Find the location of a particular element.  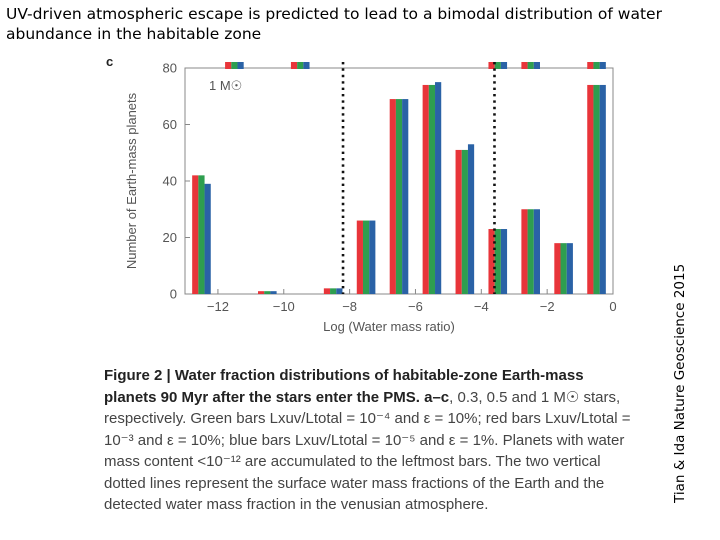

x-tick-label: −12 is located at coordinates (218, 306).